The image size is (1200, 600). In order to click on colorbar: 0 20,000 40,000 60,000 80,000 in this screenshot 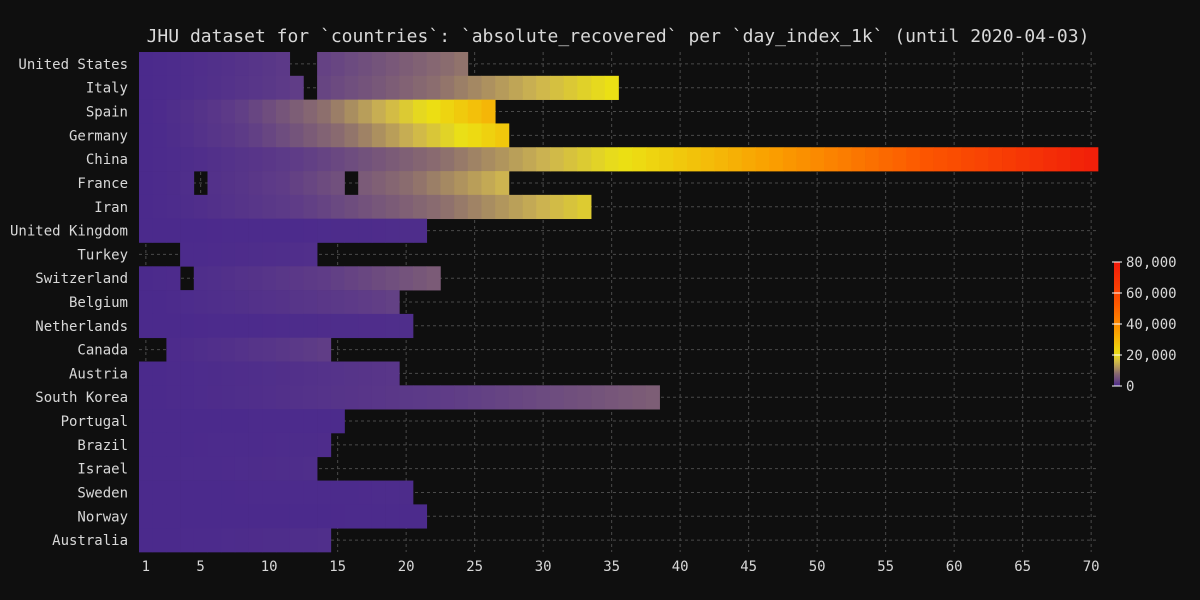, I will do `click(1144, 325)`.